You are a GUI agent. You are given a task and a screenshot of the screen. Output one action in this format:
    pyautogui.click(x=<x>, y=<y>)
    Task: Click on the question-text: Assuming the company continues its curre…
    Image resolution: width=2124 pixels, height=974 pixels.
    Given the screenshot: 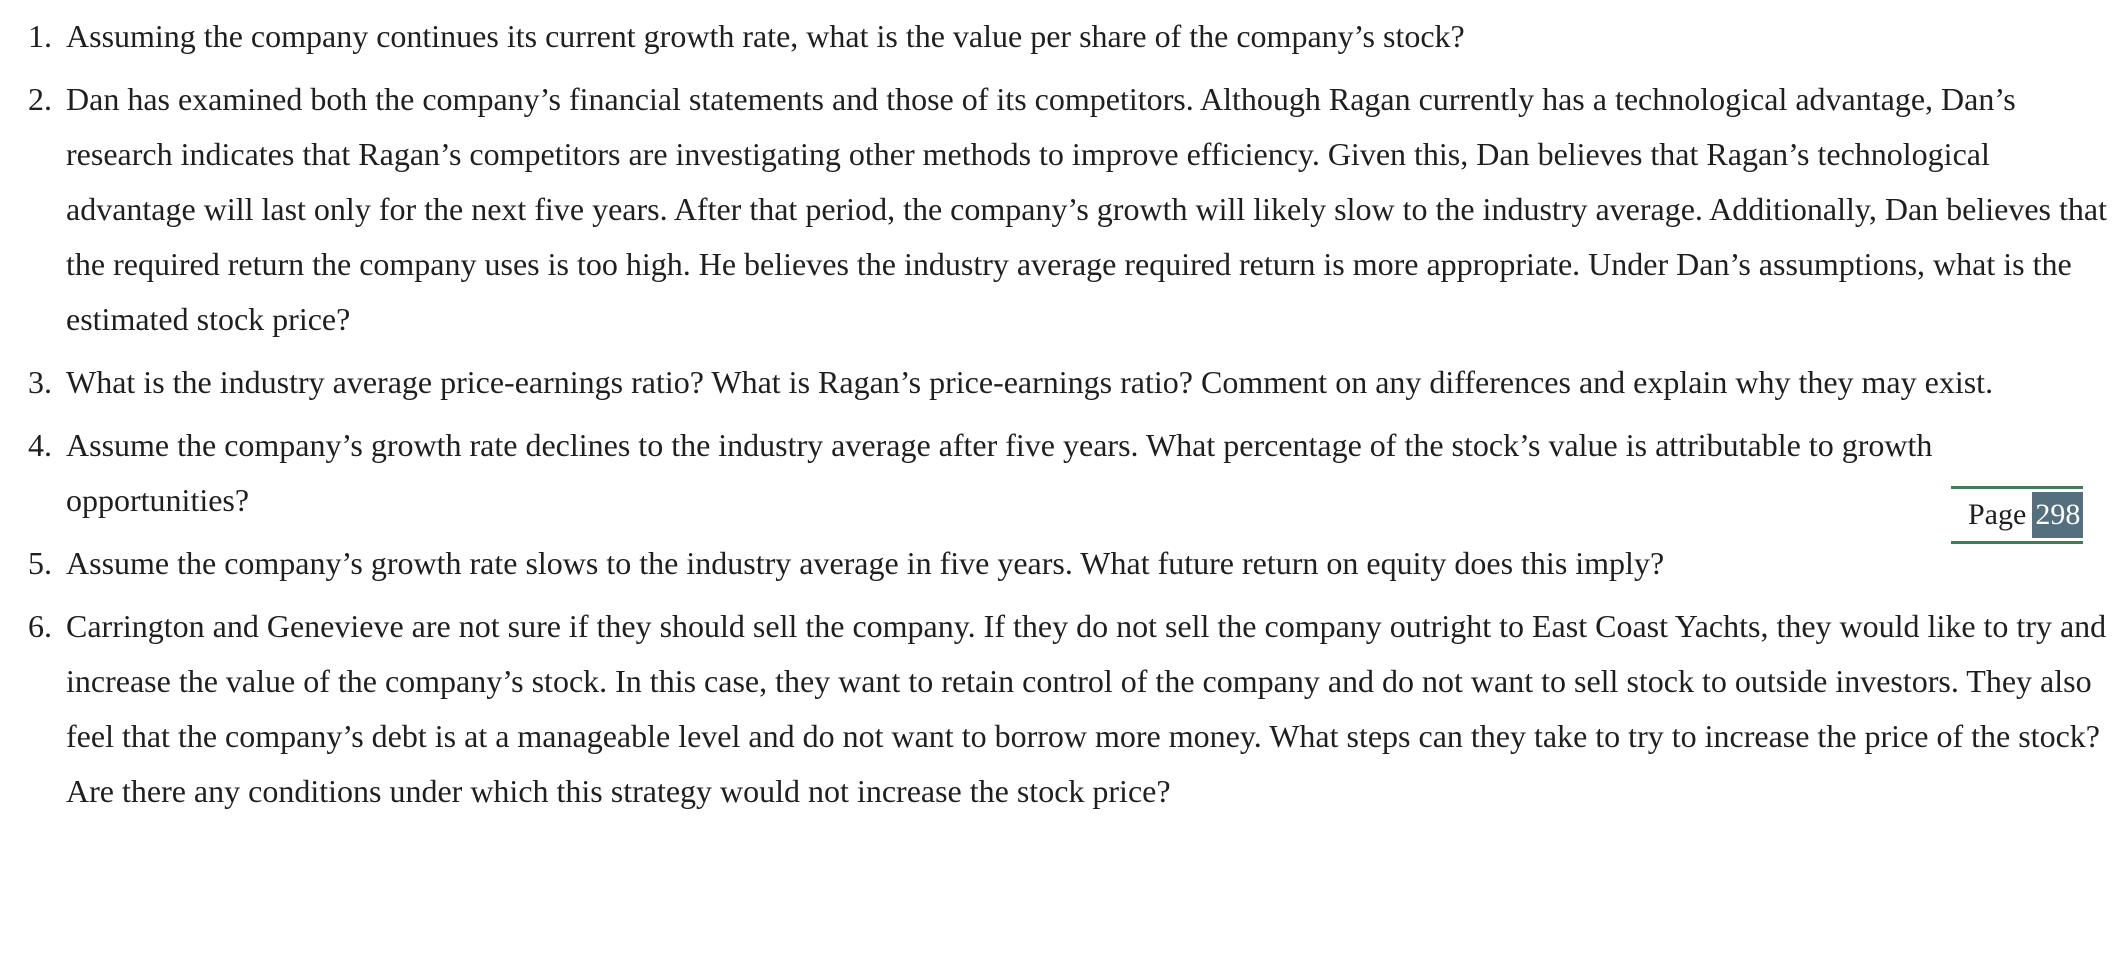 What is the action you would take?
    pyautogui.click(x=765, y=36)
    